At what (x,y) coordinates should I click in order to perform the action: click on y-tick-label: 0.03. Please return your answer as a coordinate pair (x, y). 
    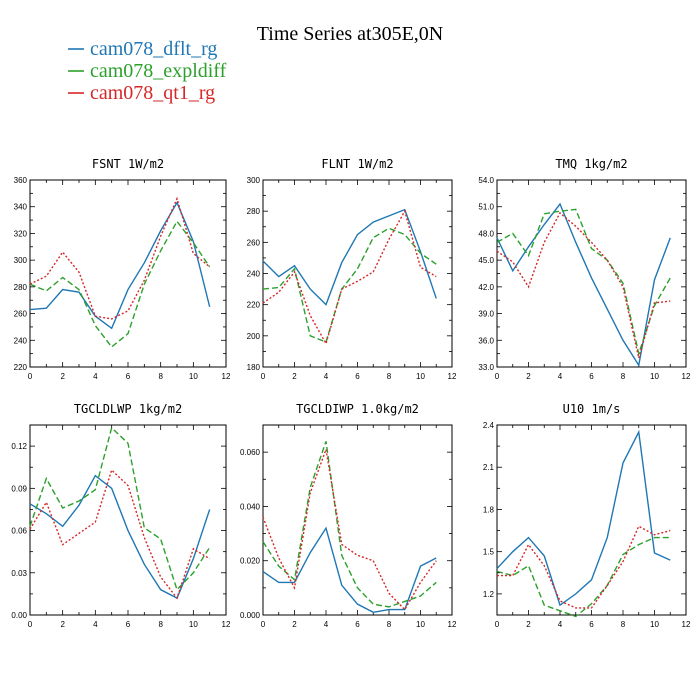
    Looking at the image, I should click on (19, 573).